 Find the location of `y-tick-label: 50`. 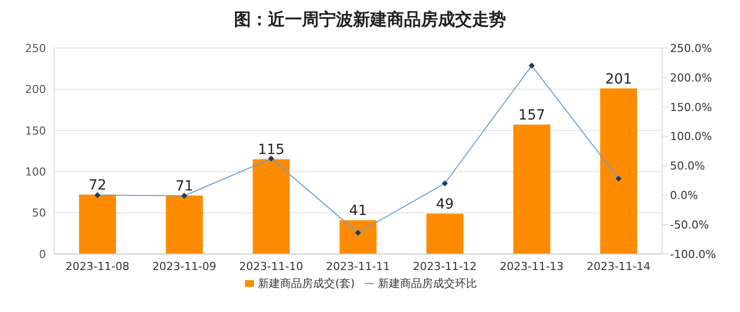

y-tick-label: 50 is located at coordinates (39, 213).